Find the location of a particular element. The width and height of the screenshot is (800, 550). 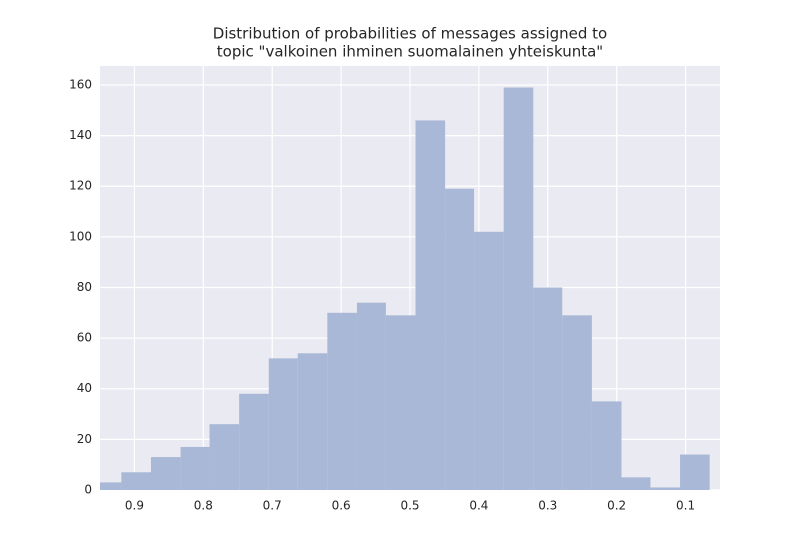

y-tick-label: 0 is located at coordinates (88, 490).